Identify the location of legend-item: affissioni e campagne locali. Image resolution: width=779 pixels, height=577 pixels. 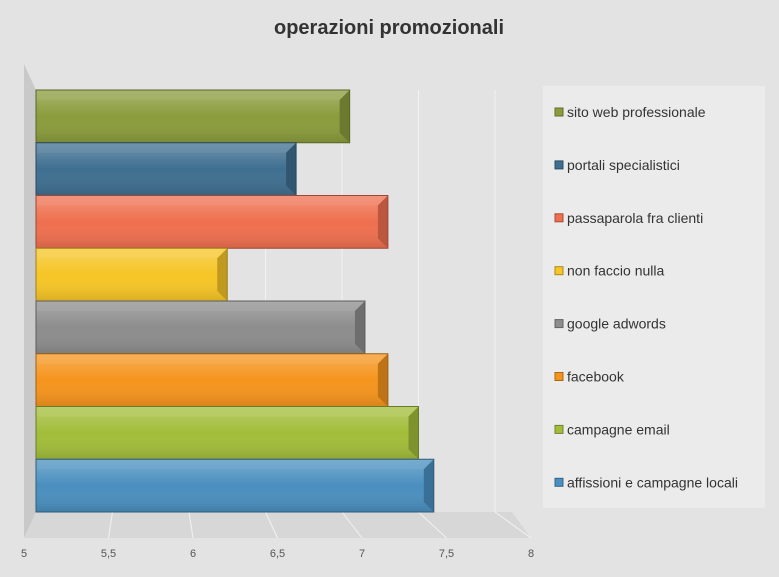
(646, 482).